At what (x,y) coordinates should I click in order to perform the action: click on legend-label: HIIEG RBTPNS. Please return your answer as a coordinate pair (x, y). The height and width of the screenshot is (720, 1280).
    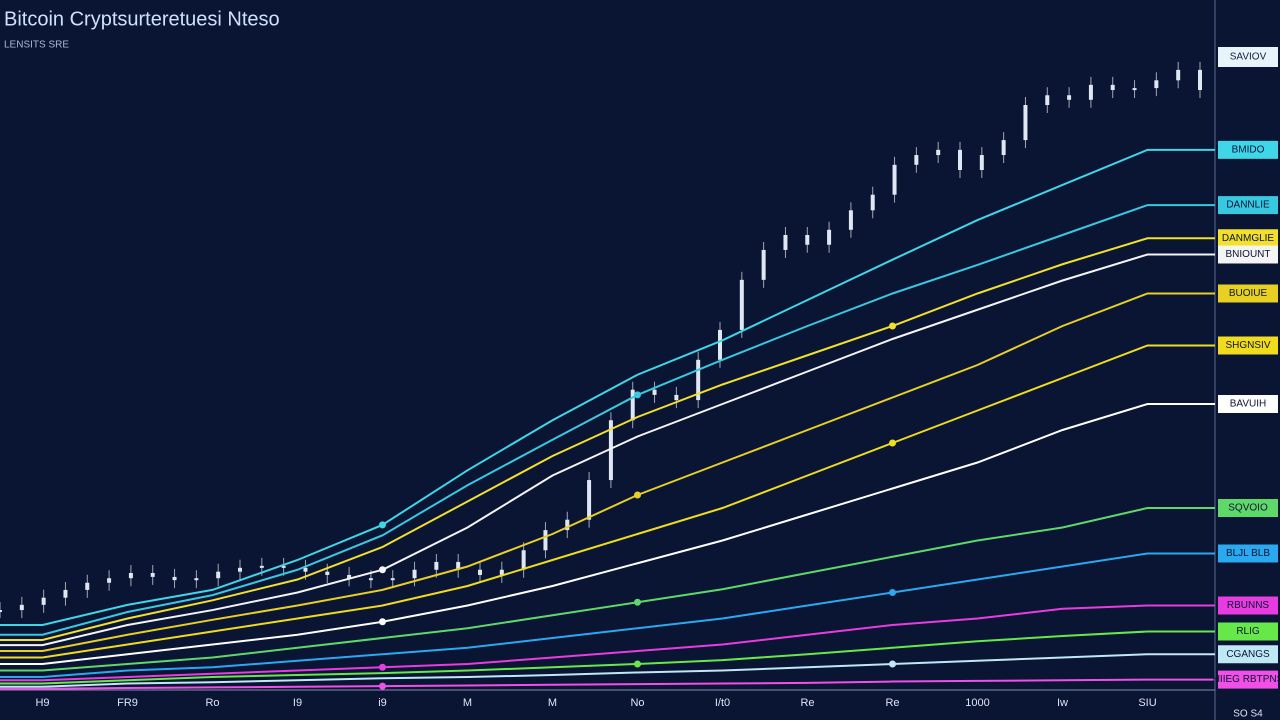
    Looking at the image, I should click on (1246, 679).